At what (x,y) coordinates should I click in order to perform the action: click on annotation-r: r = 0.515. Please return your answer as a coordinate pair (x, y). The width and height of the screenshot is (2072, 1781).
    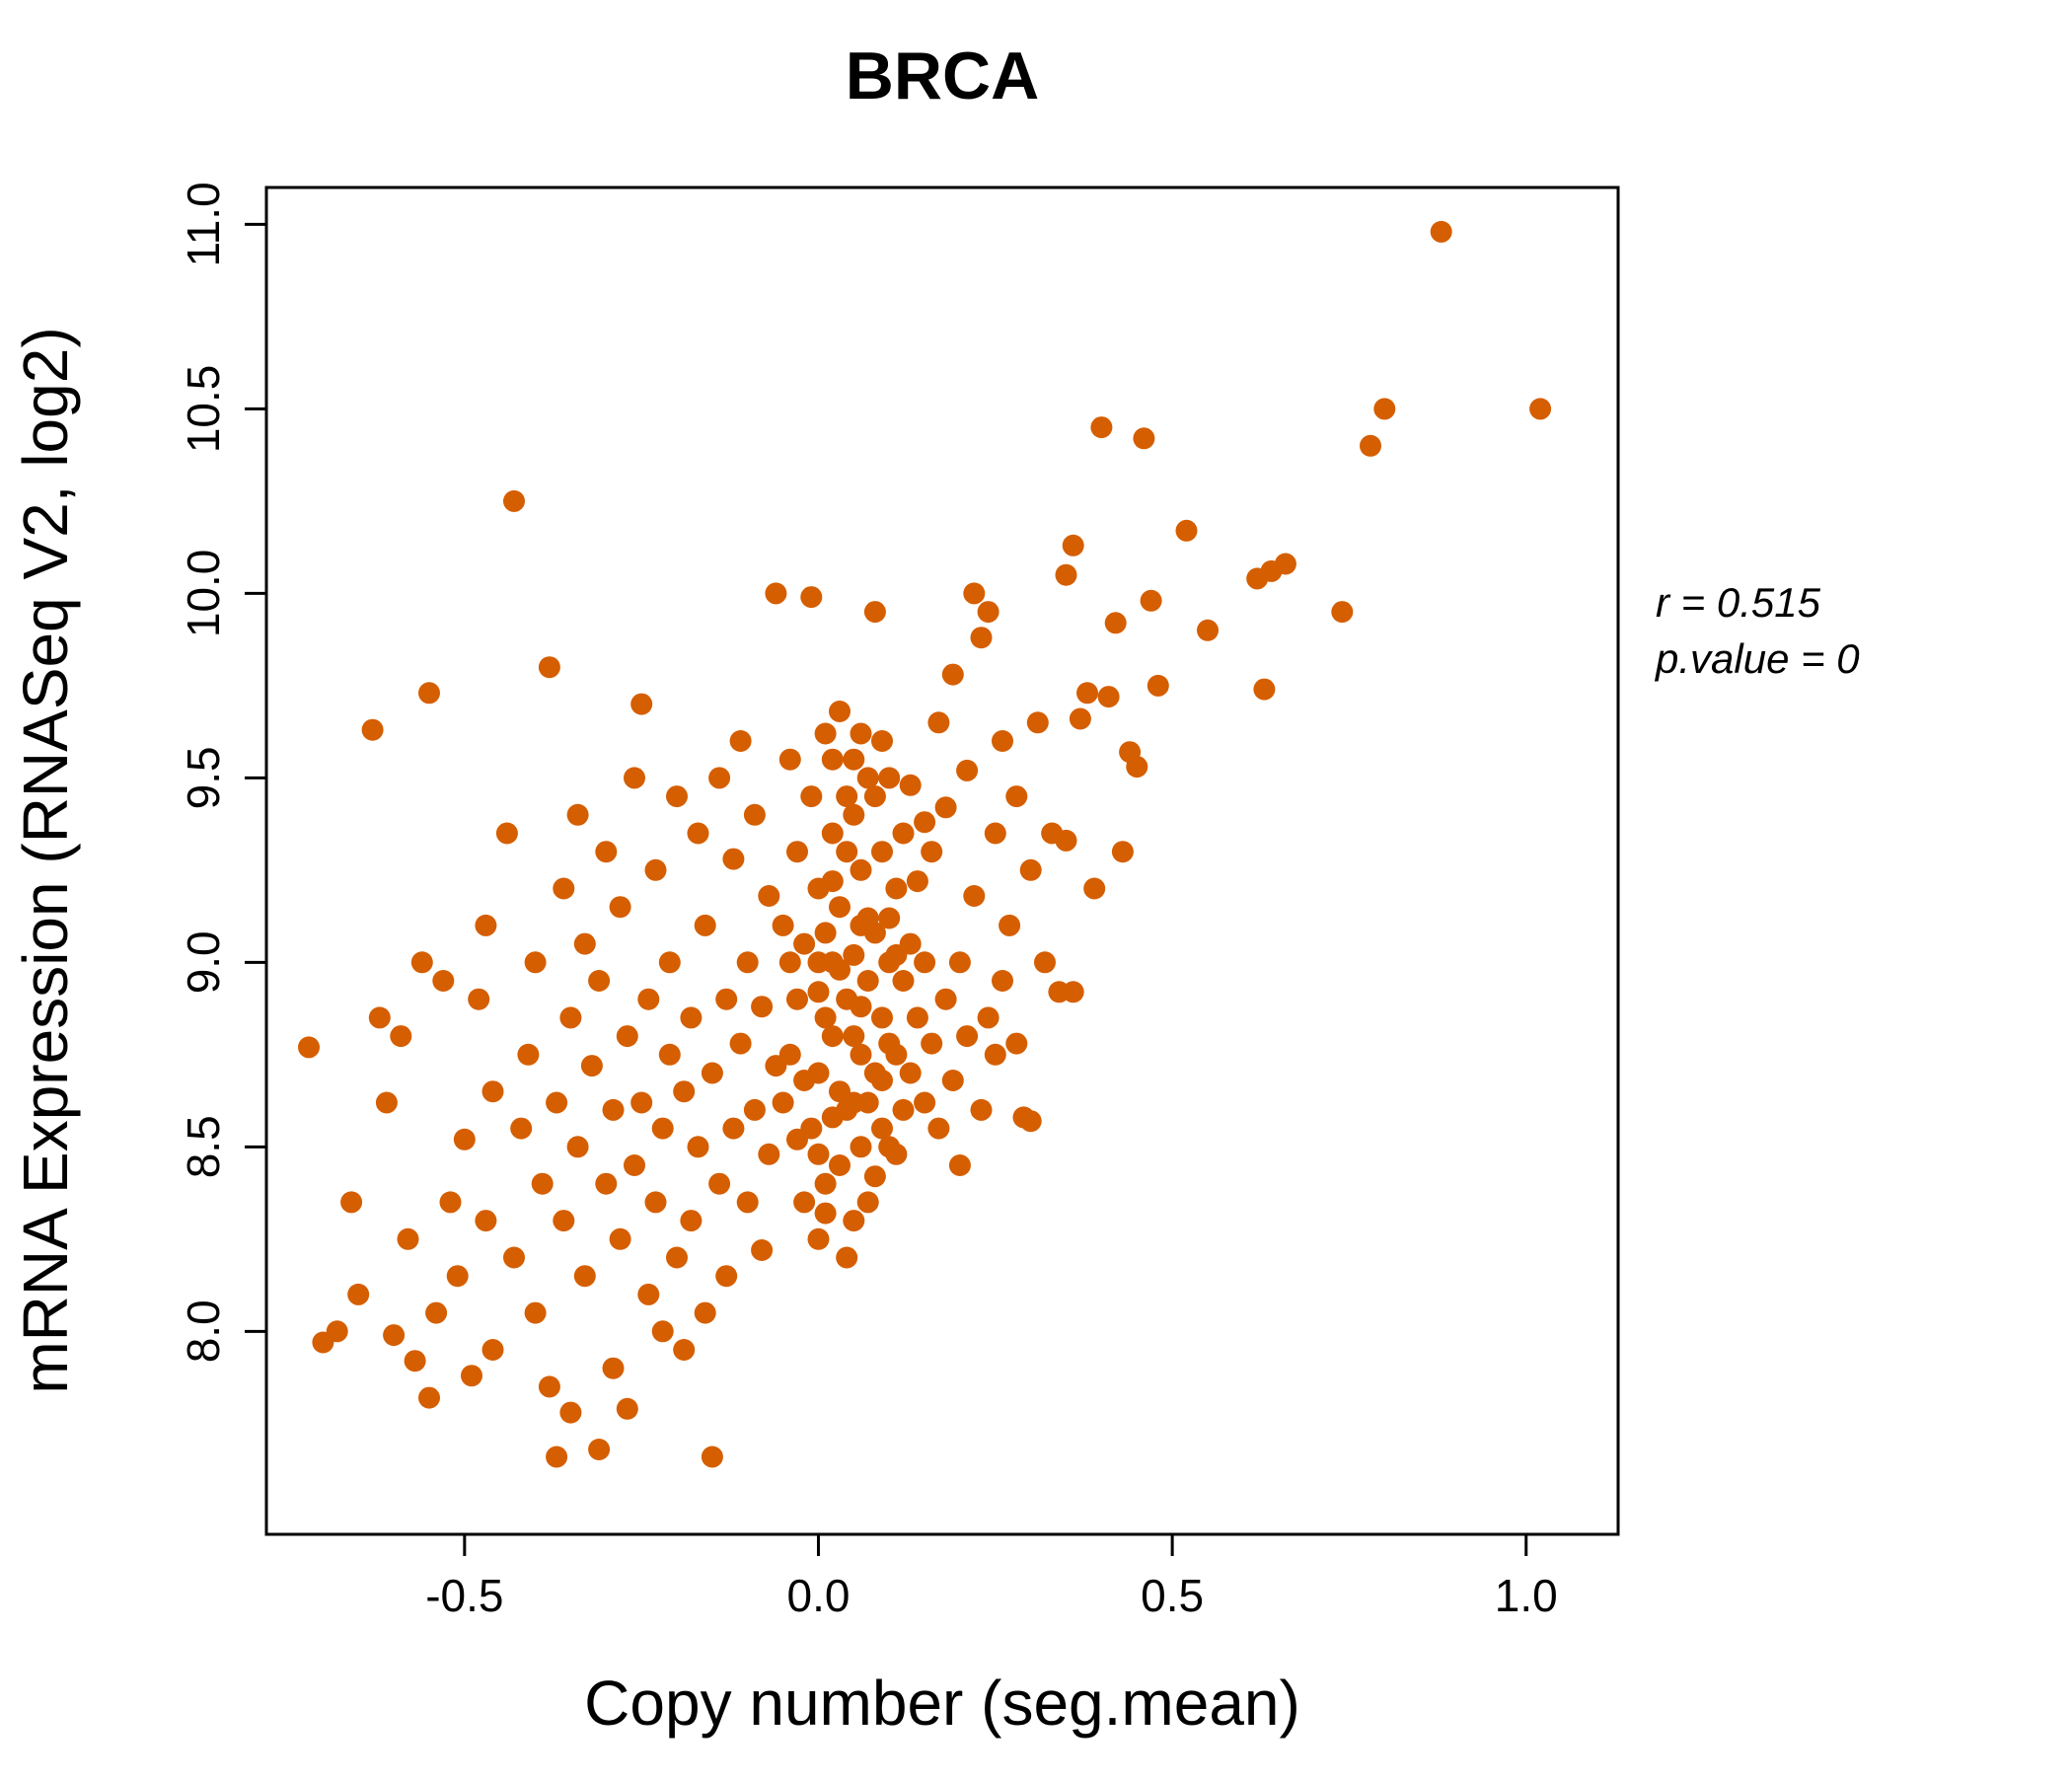
    Looking at the image, I should click on (1739, 602).